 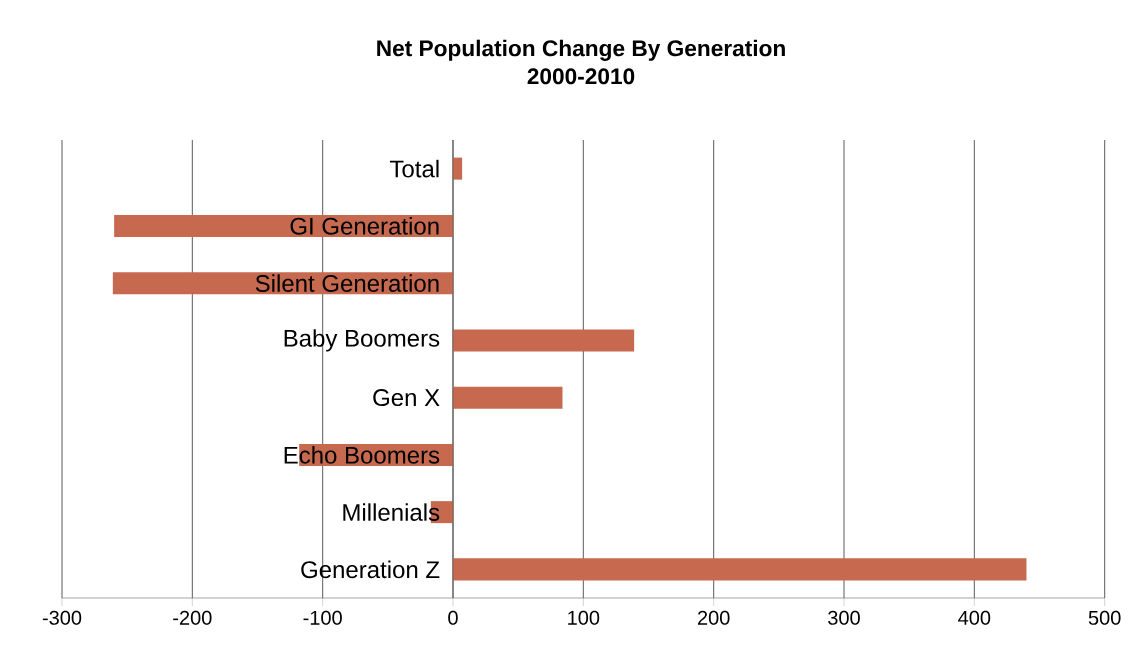 What do you see at coordinates (584, 617) in the screenshot?
I see `x-tick-label: 100` at bounding box center [584, 617].